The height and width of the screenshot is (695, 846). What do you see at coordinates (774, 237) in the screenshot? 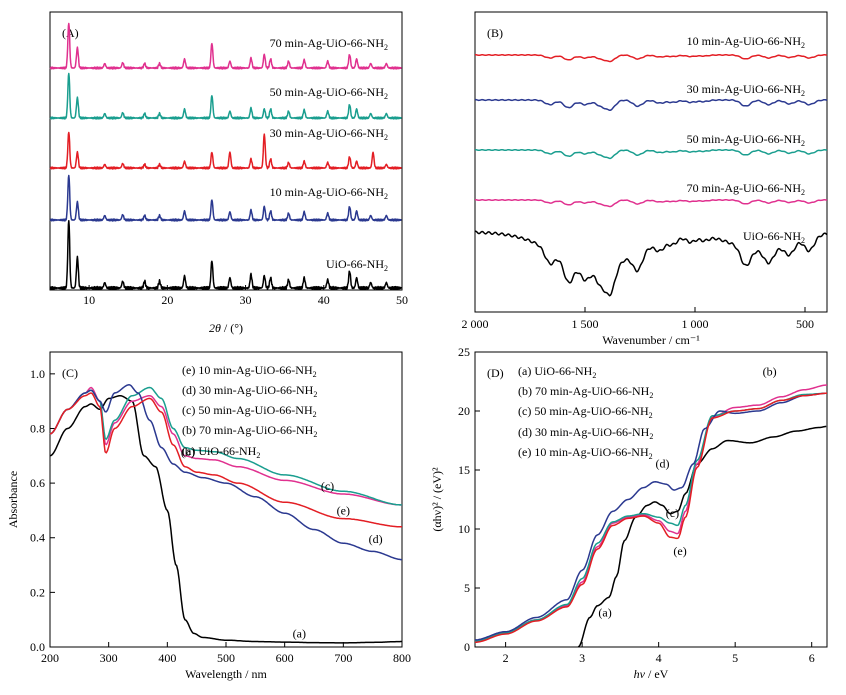
I see `panel-b-series-label: UiO-66-NH2` at bounding box center [774, 237].